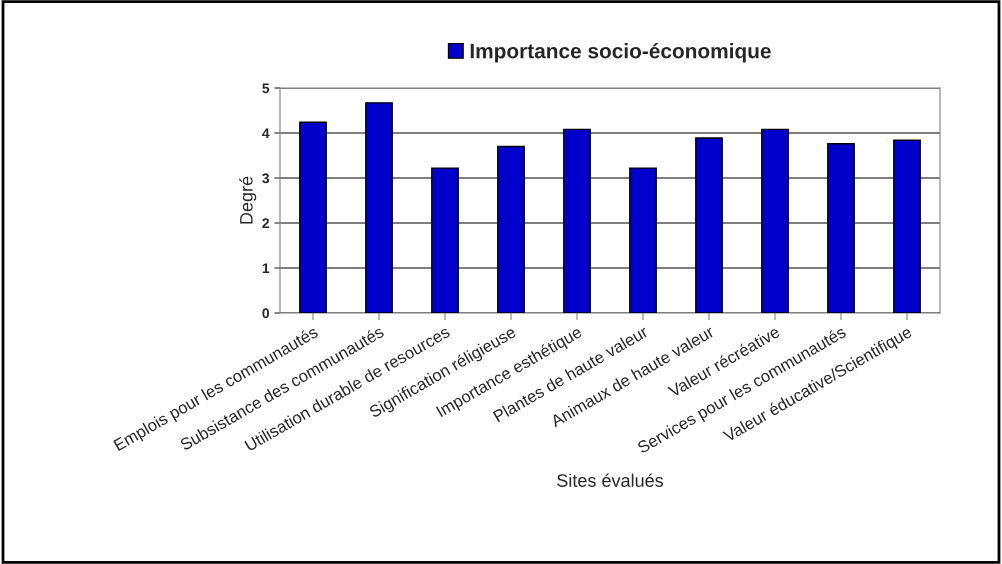 This screenshot has width=1002, height=564. I want to click on y-tick-label: 5, so click(266, 88).